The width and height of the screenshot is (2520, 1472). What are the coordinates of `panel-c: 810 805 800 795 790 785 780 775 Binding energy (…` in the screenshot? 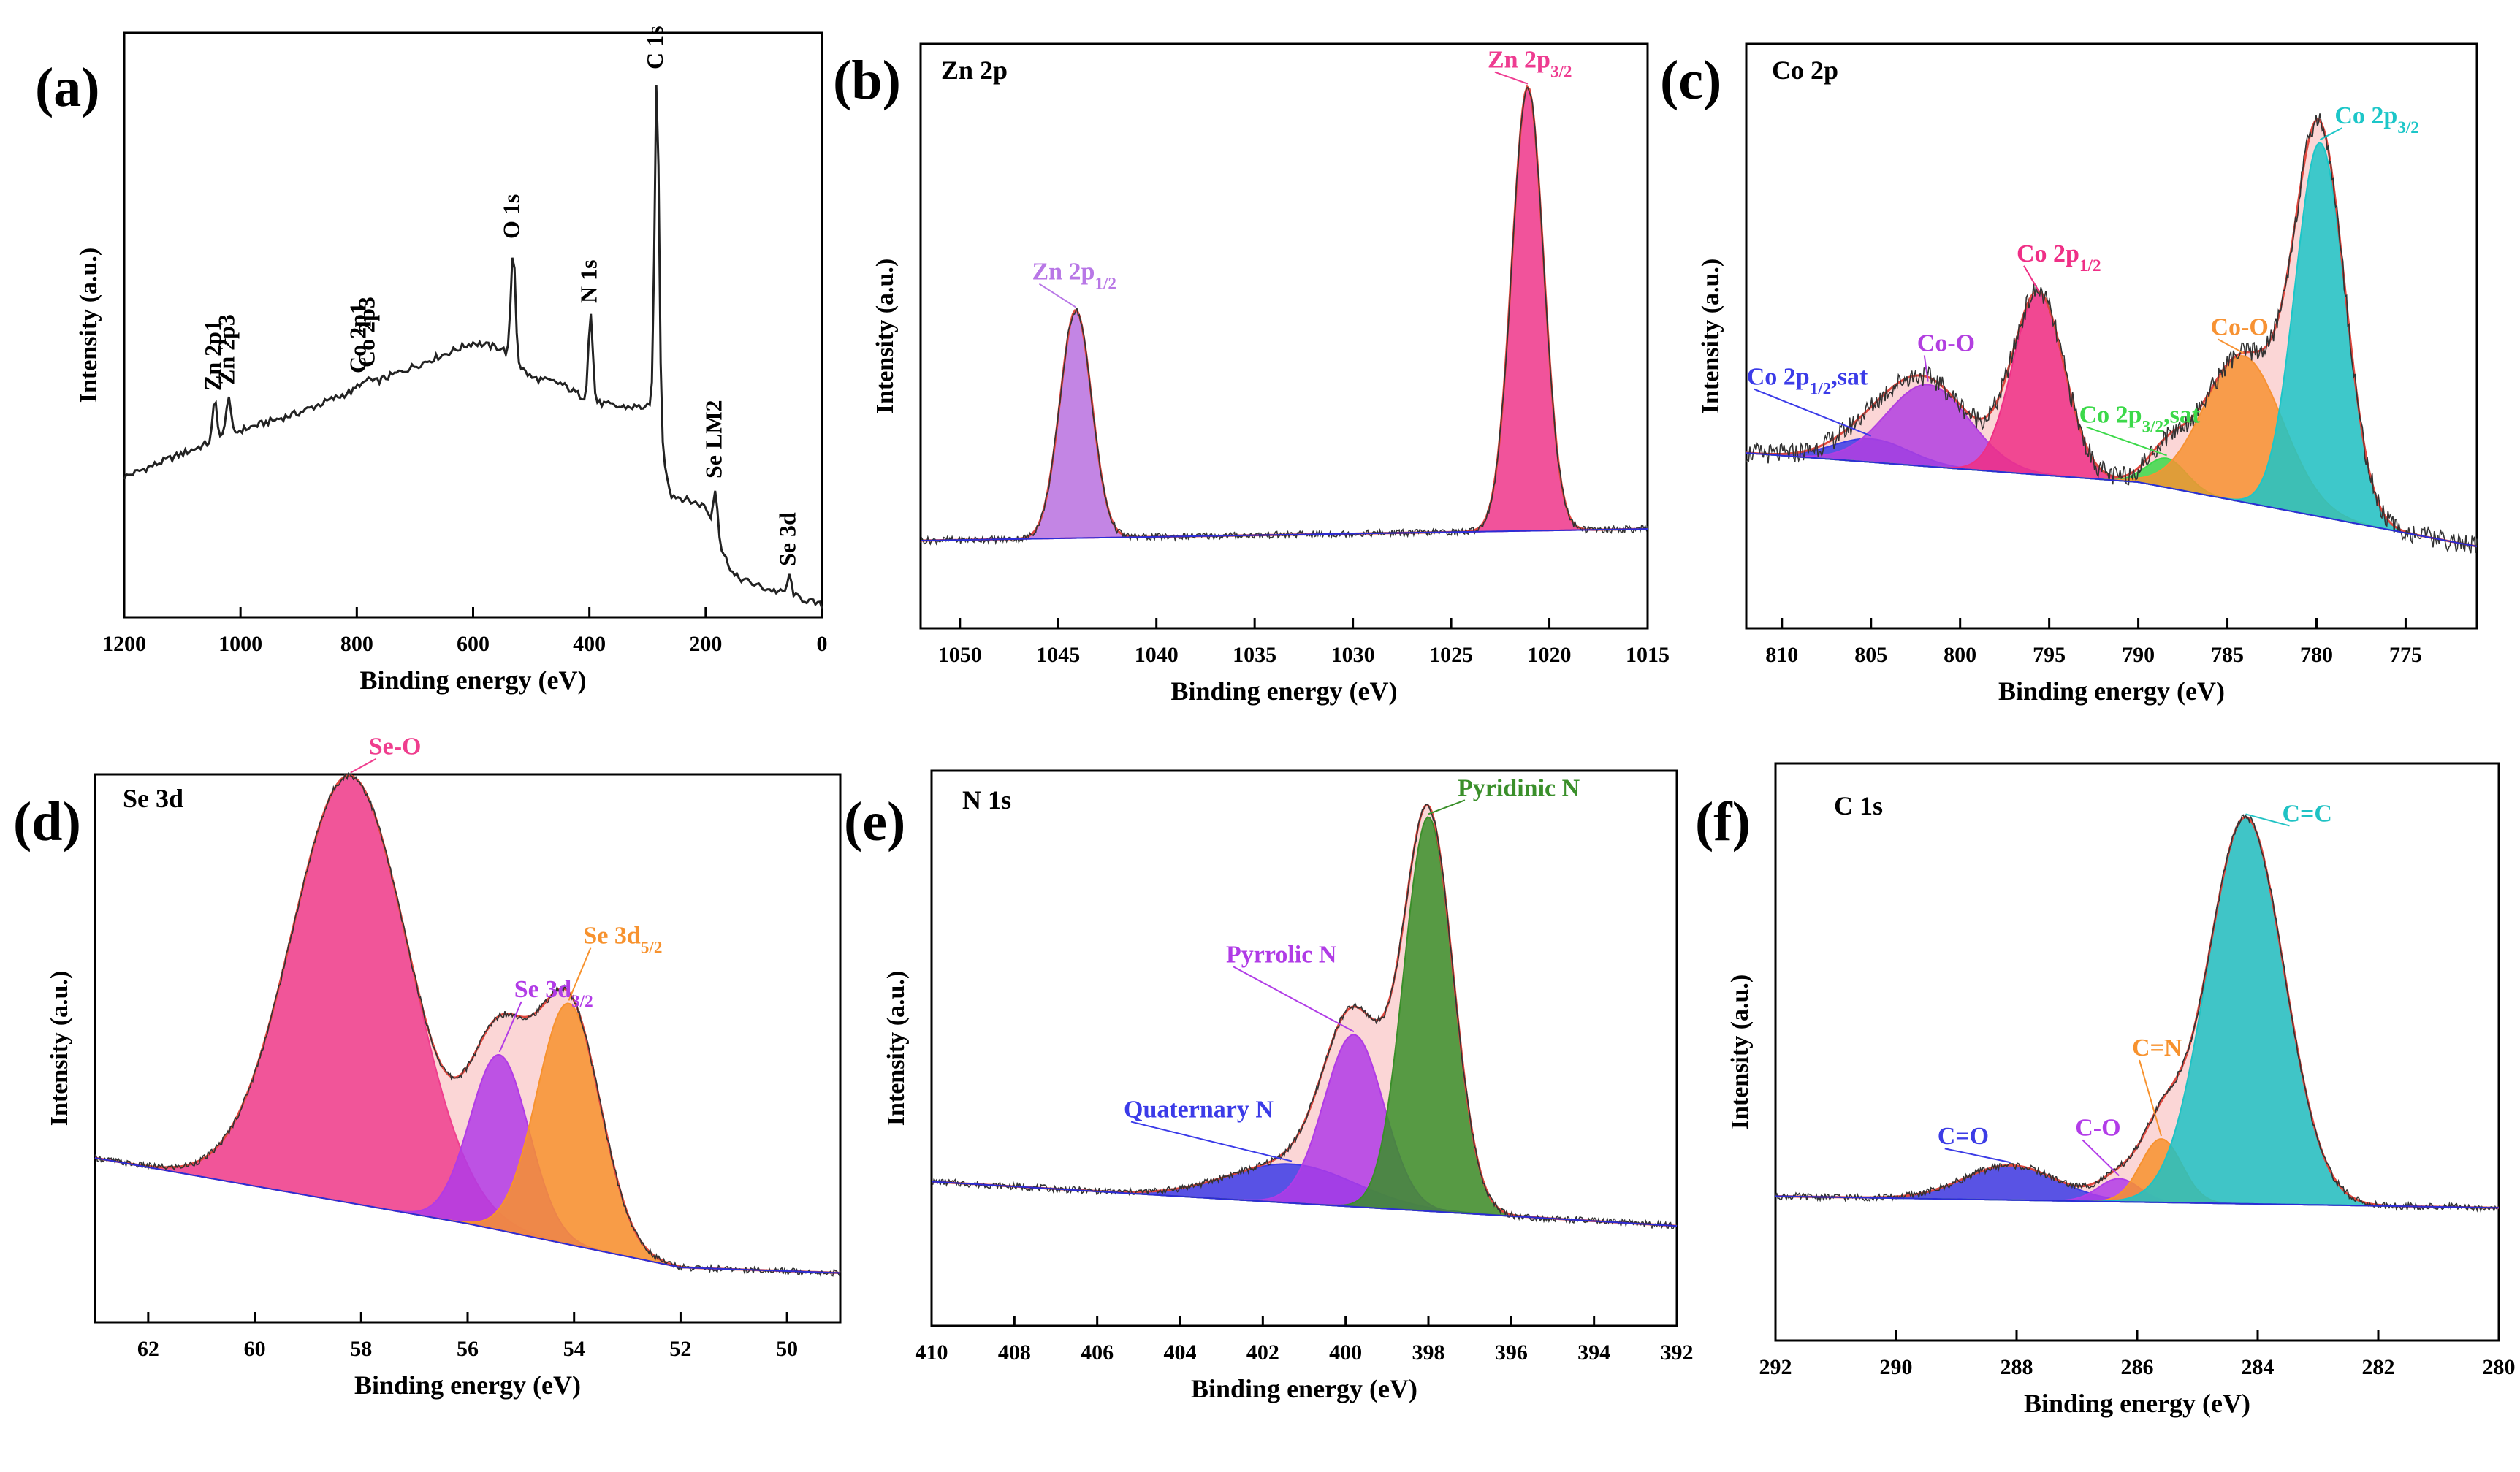 It's located at (2087, 374).